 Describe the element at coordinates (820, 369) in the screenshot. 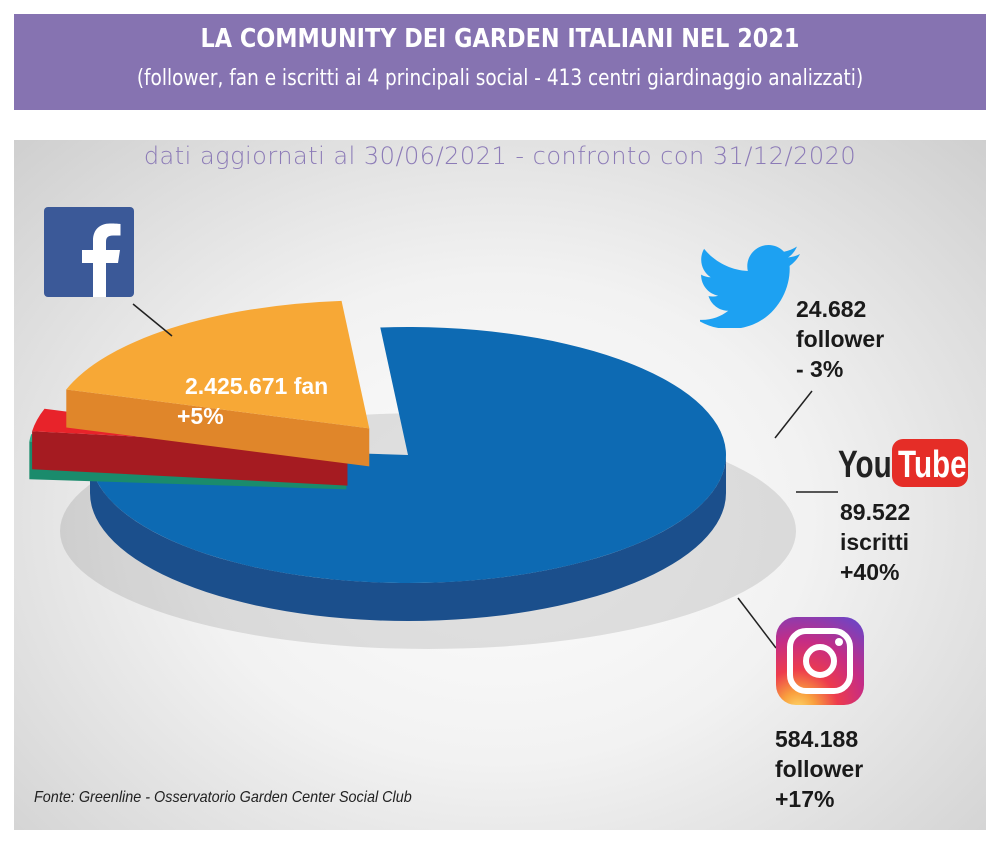

I see `twitter-change: - 3%` at that location.